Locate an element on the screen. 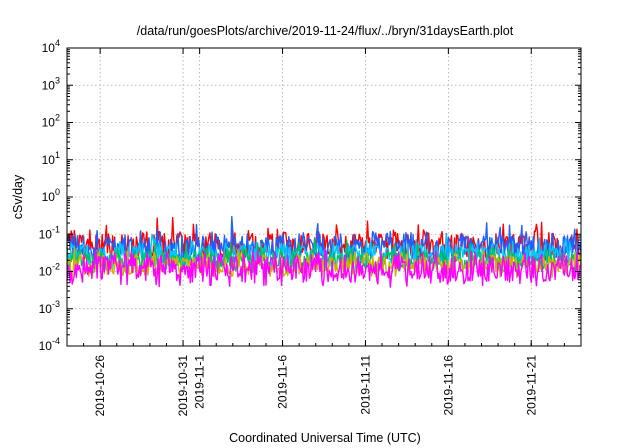  y-tick-exponent: -1 is located at coordinates (56, 229).